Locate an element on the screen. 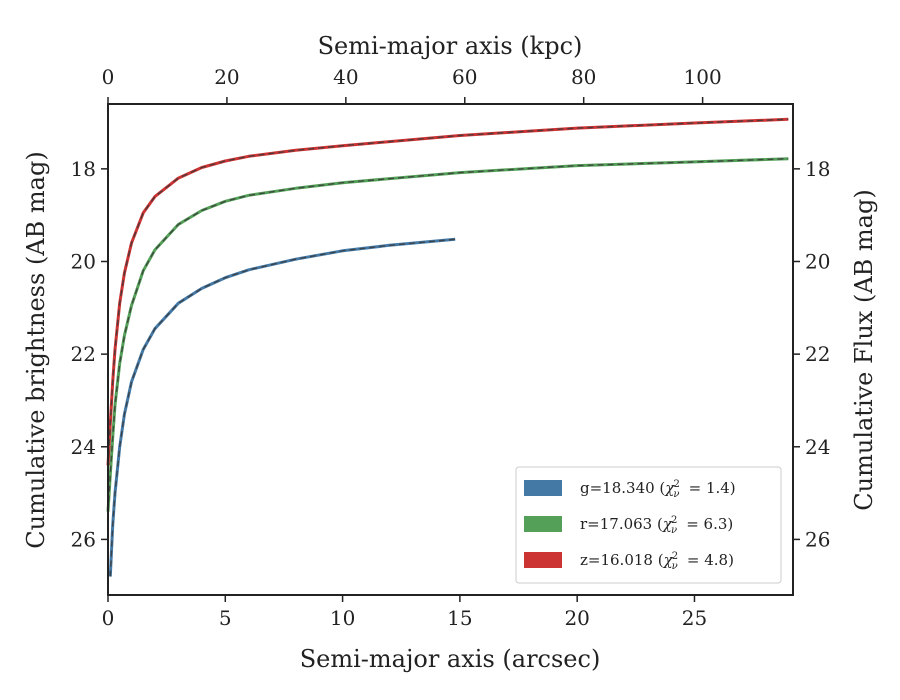 This screenshot has width=900, height=700. y-axis-label: Cumulative brightness (AB mag) is located at coordinates (36, 349).